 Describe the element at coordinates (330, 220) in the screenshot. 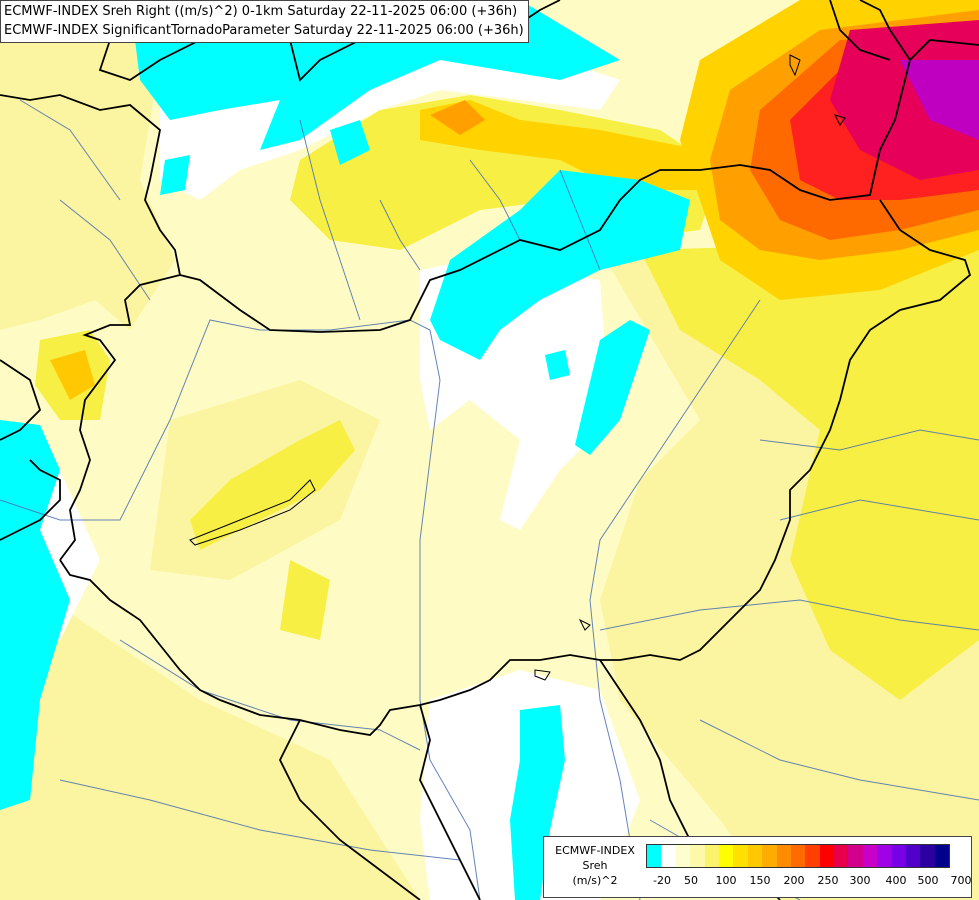

I see `river-vah` at that location.